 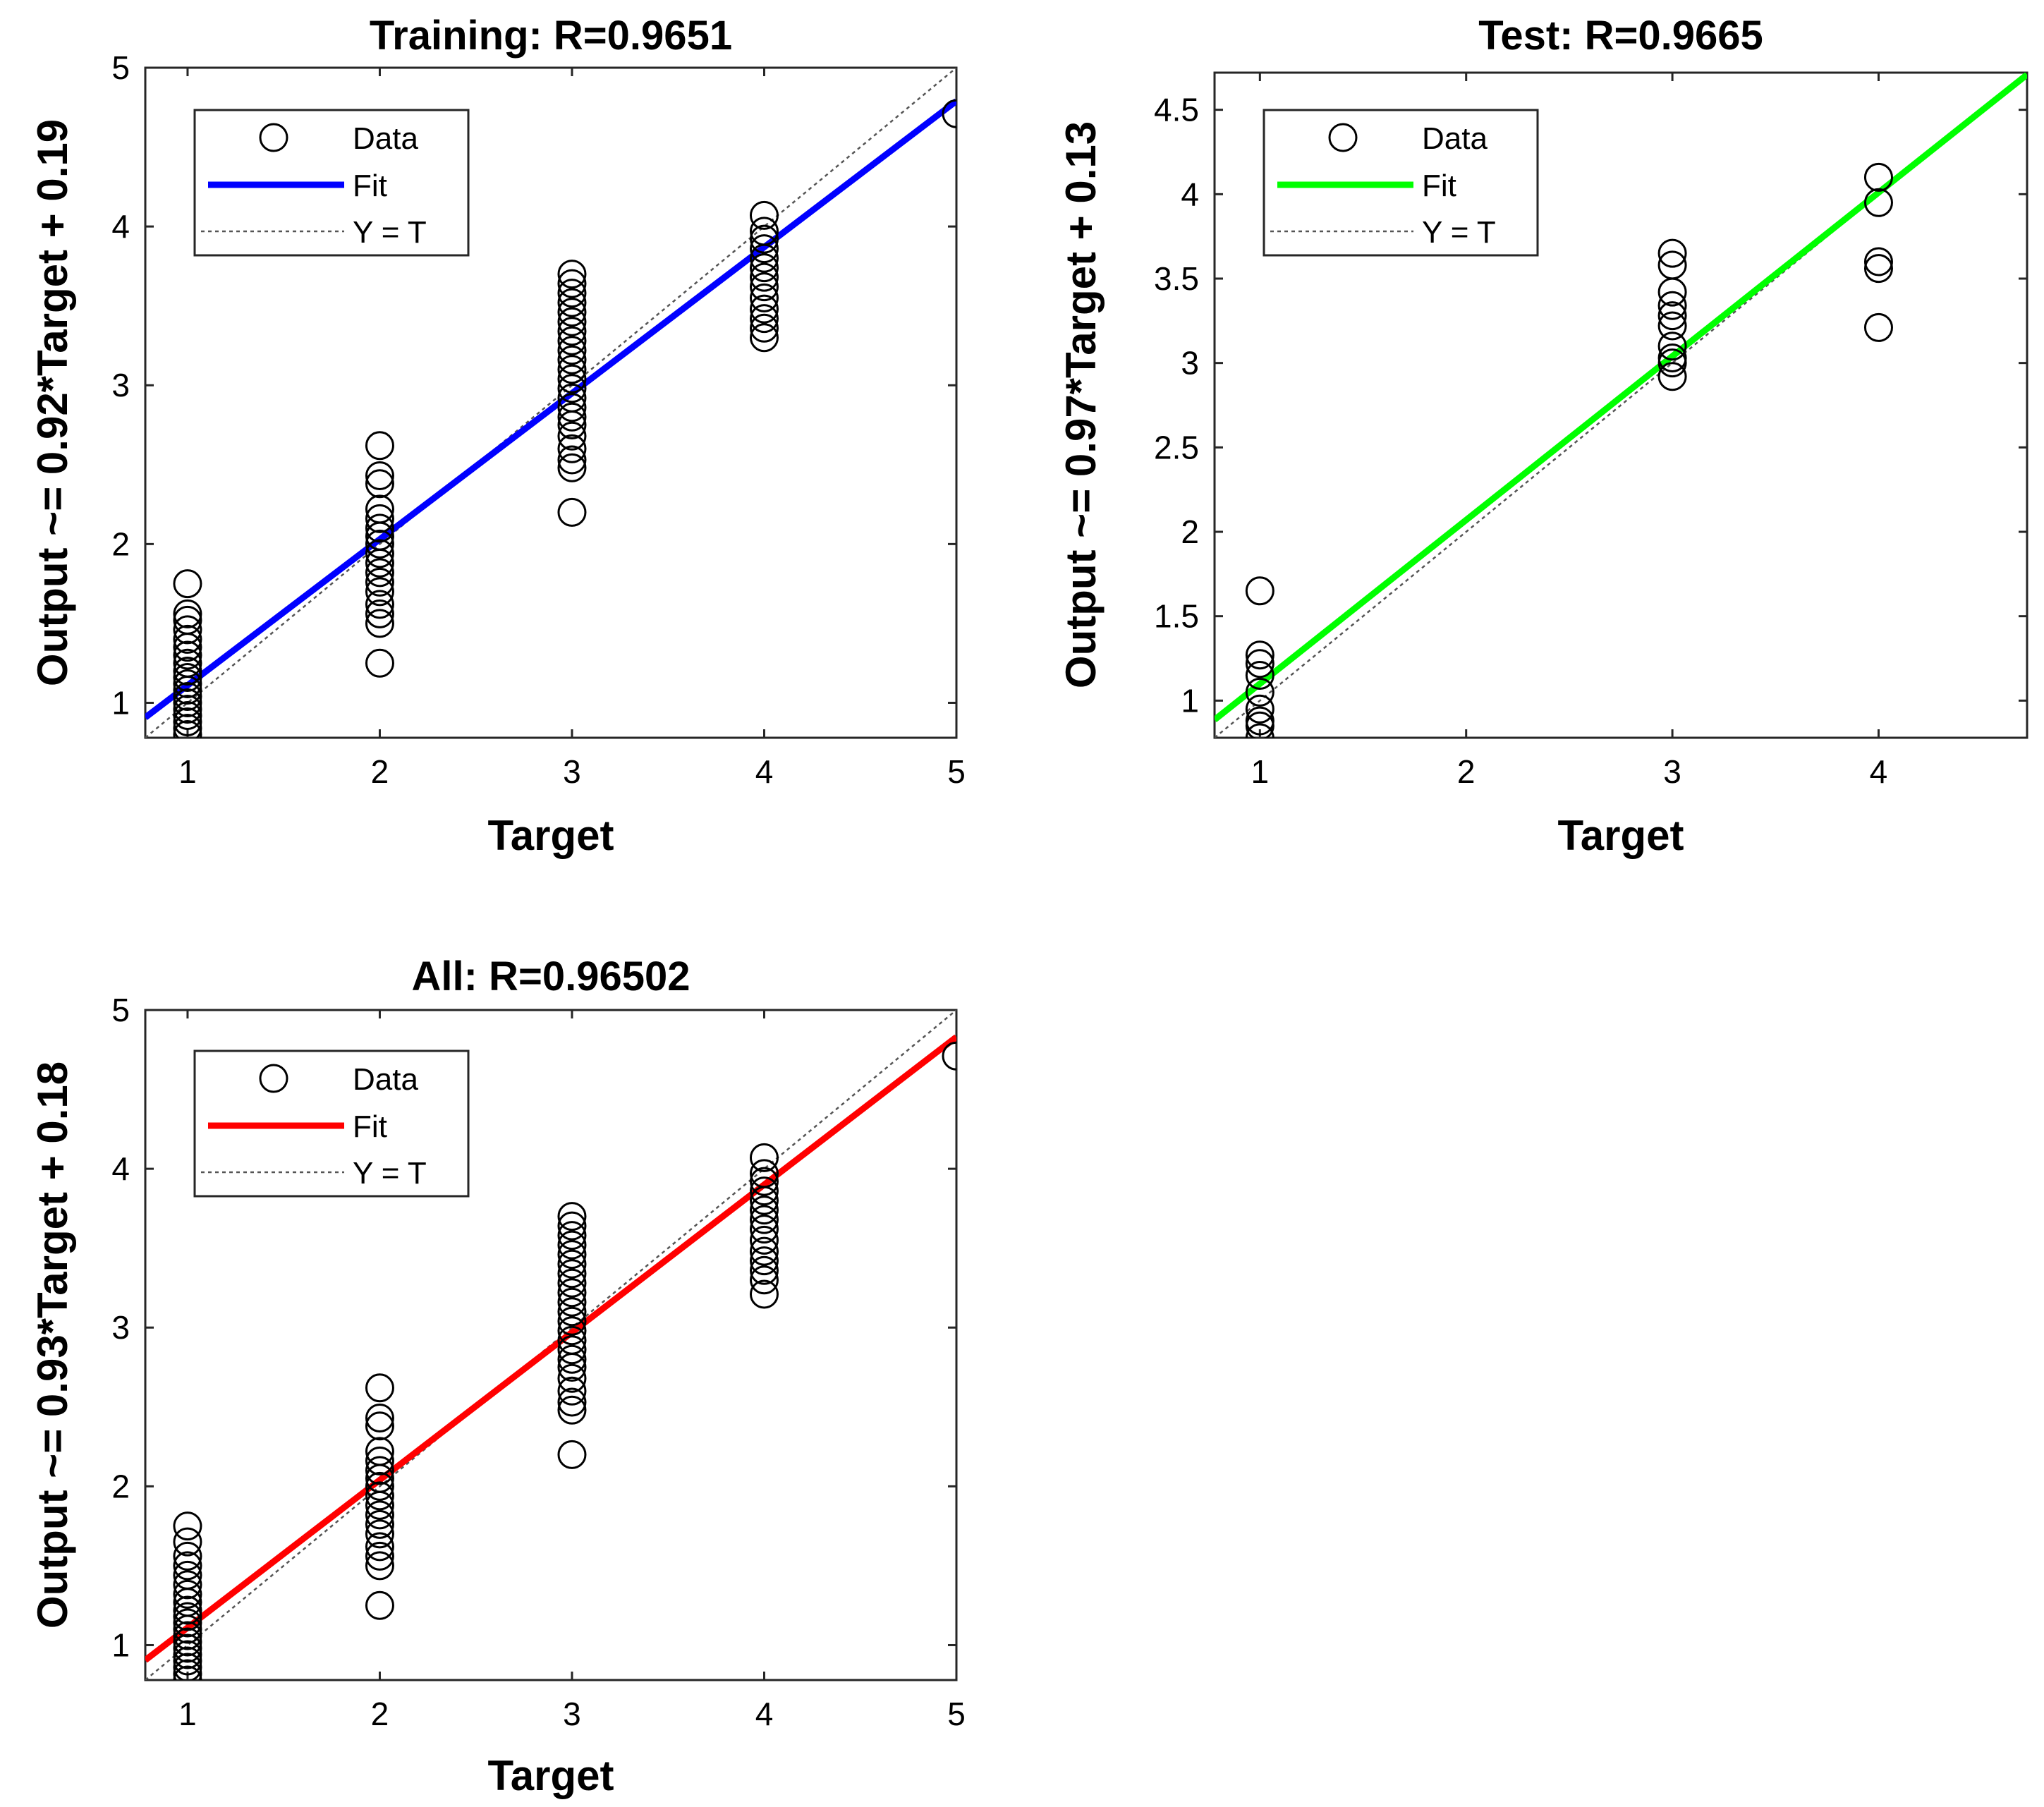 What do you see at coordinates (1672, 771) in the screenshot?
I see `test-xtick-label: 3` at bounding box center [1672, 771].